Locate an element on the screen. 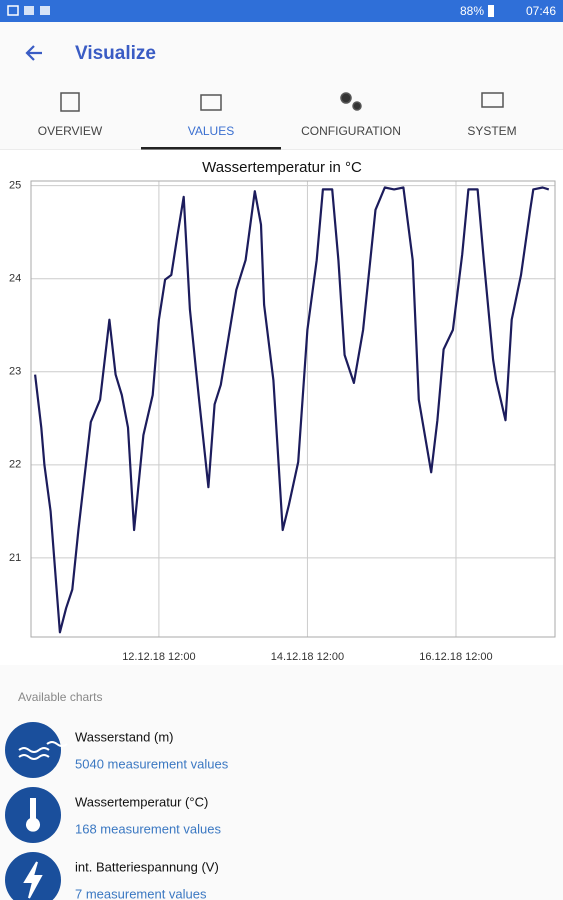  tab-label: SYSTEM is located at coordinates (491, 131).